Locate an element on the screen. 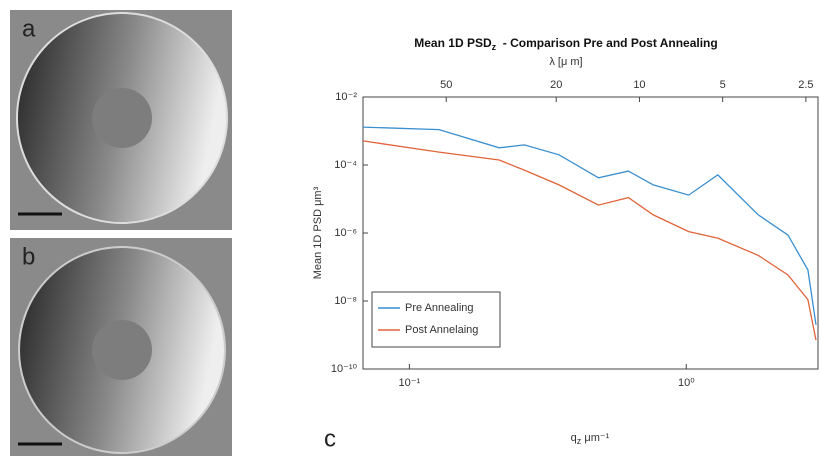 The image size is (820, 456). title-part: z is located at coordinates (494, 47).